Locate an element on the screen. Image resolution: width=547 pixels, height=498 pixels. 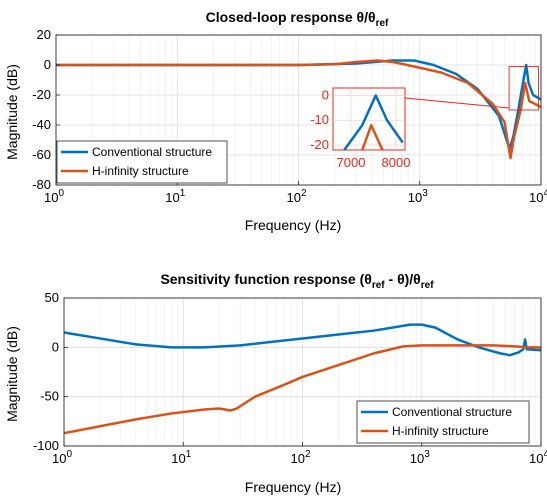
y-tick-label: -50 is located at coordinates (49, 396).